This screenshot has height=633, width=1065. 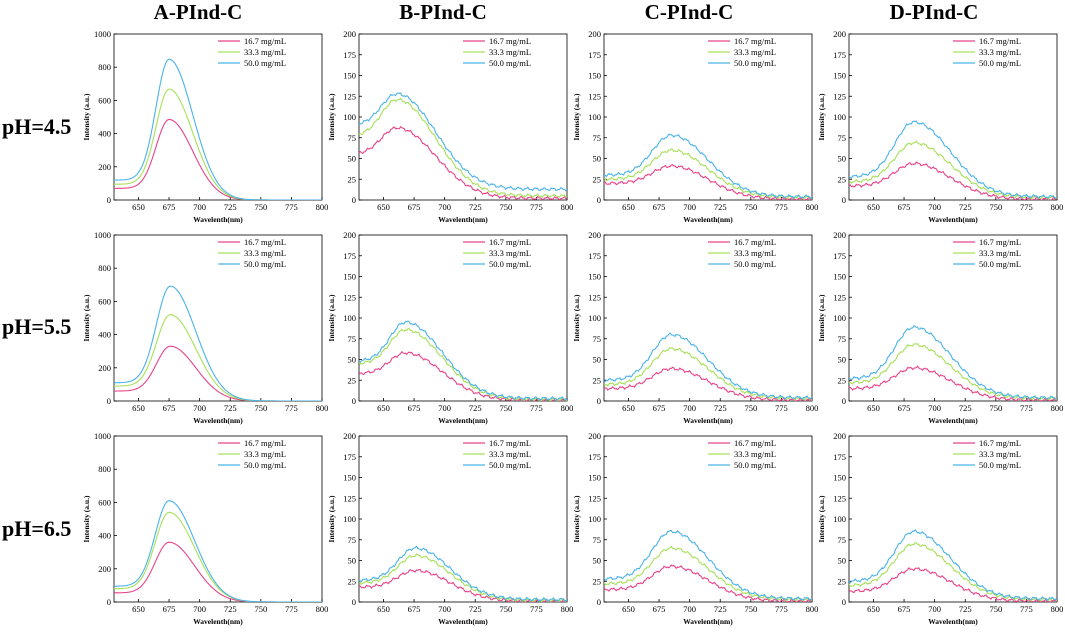 What do you see at coordinates (102, 34) in the screenshot?
I see `y-tick-label: 1000` at bounding box center [102, 34].